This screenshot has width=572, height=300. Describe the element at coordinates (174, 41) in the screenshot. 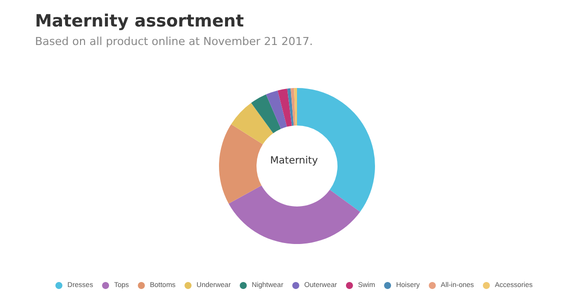

I see `chart-subtitle: Based on all product online at November 21 2017.` at that location.